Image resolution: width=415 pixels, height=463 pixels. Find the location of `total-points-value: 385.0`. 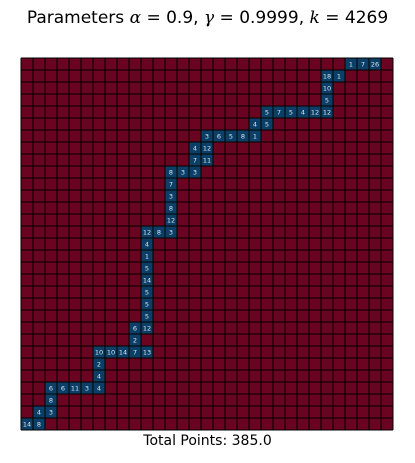

total-points-value: 385.0 is located at coordinates (252, 441).